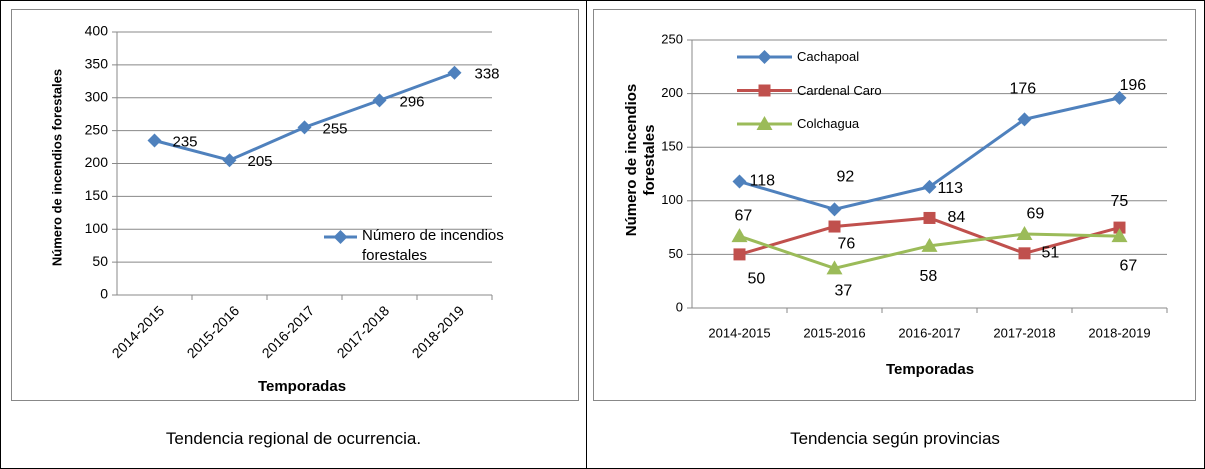 The width and height of the screenshot is (1205, 469). I want to click on data-label: 176, so click(1023, 89).